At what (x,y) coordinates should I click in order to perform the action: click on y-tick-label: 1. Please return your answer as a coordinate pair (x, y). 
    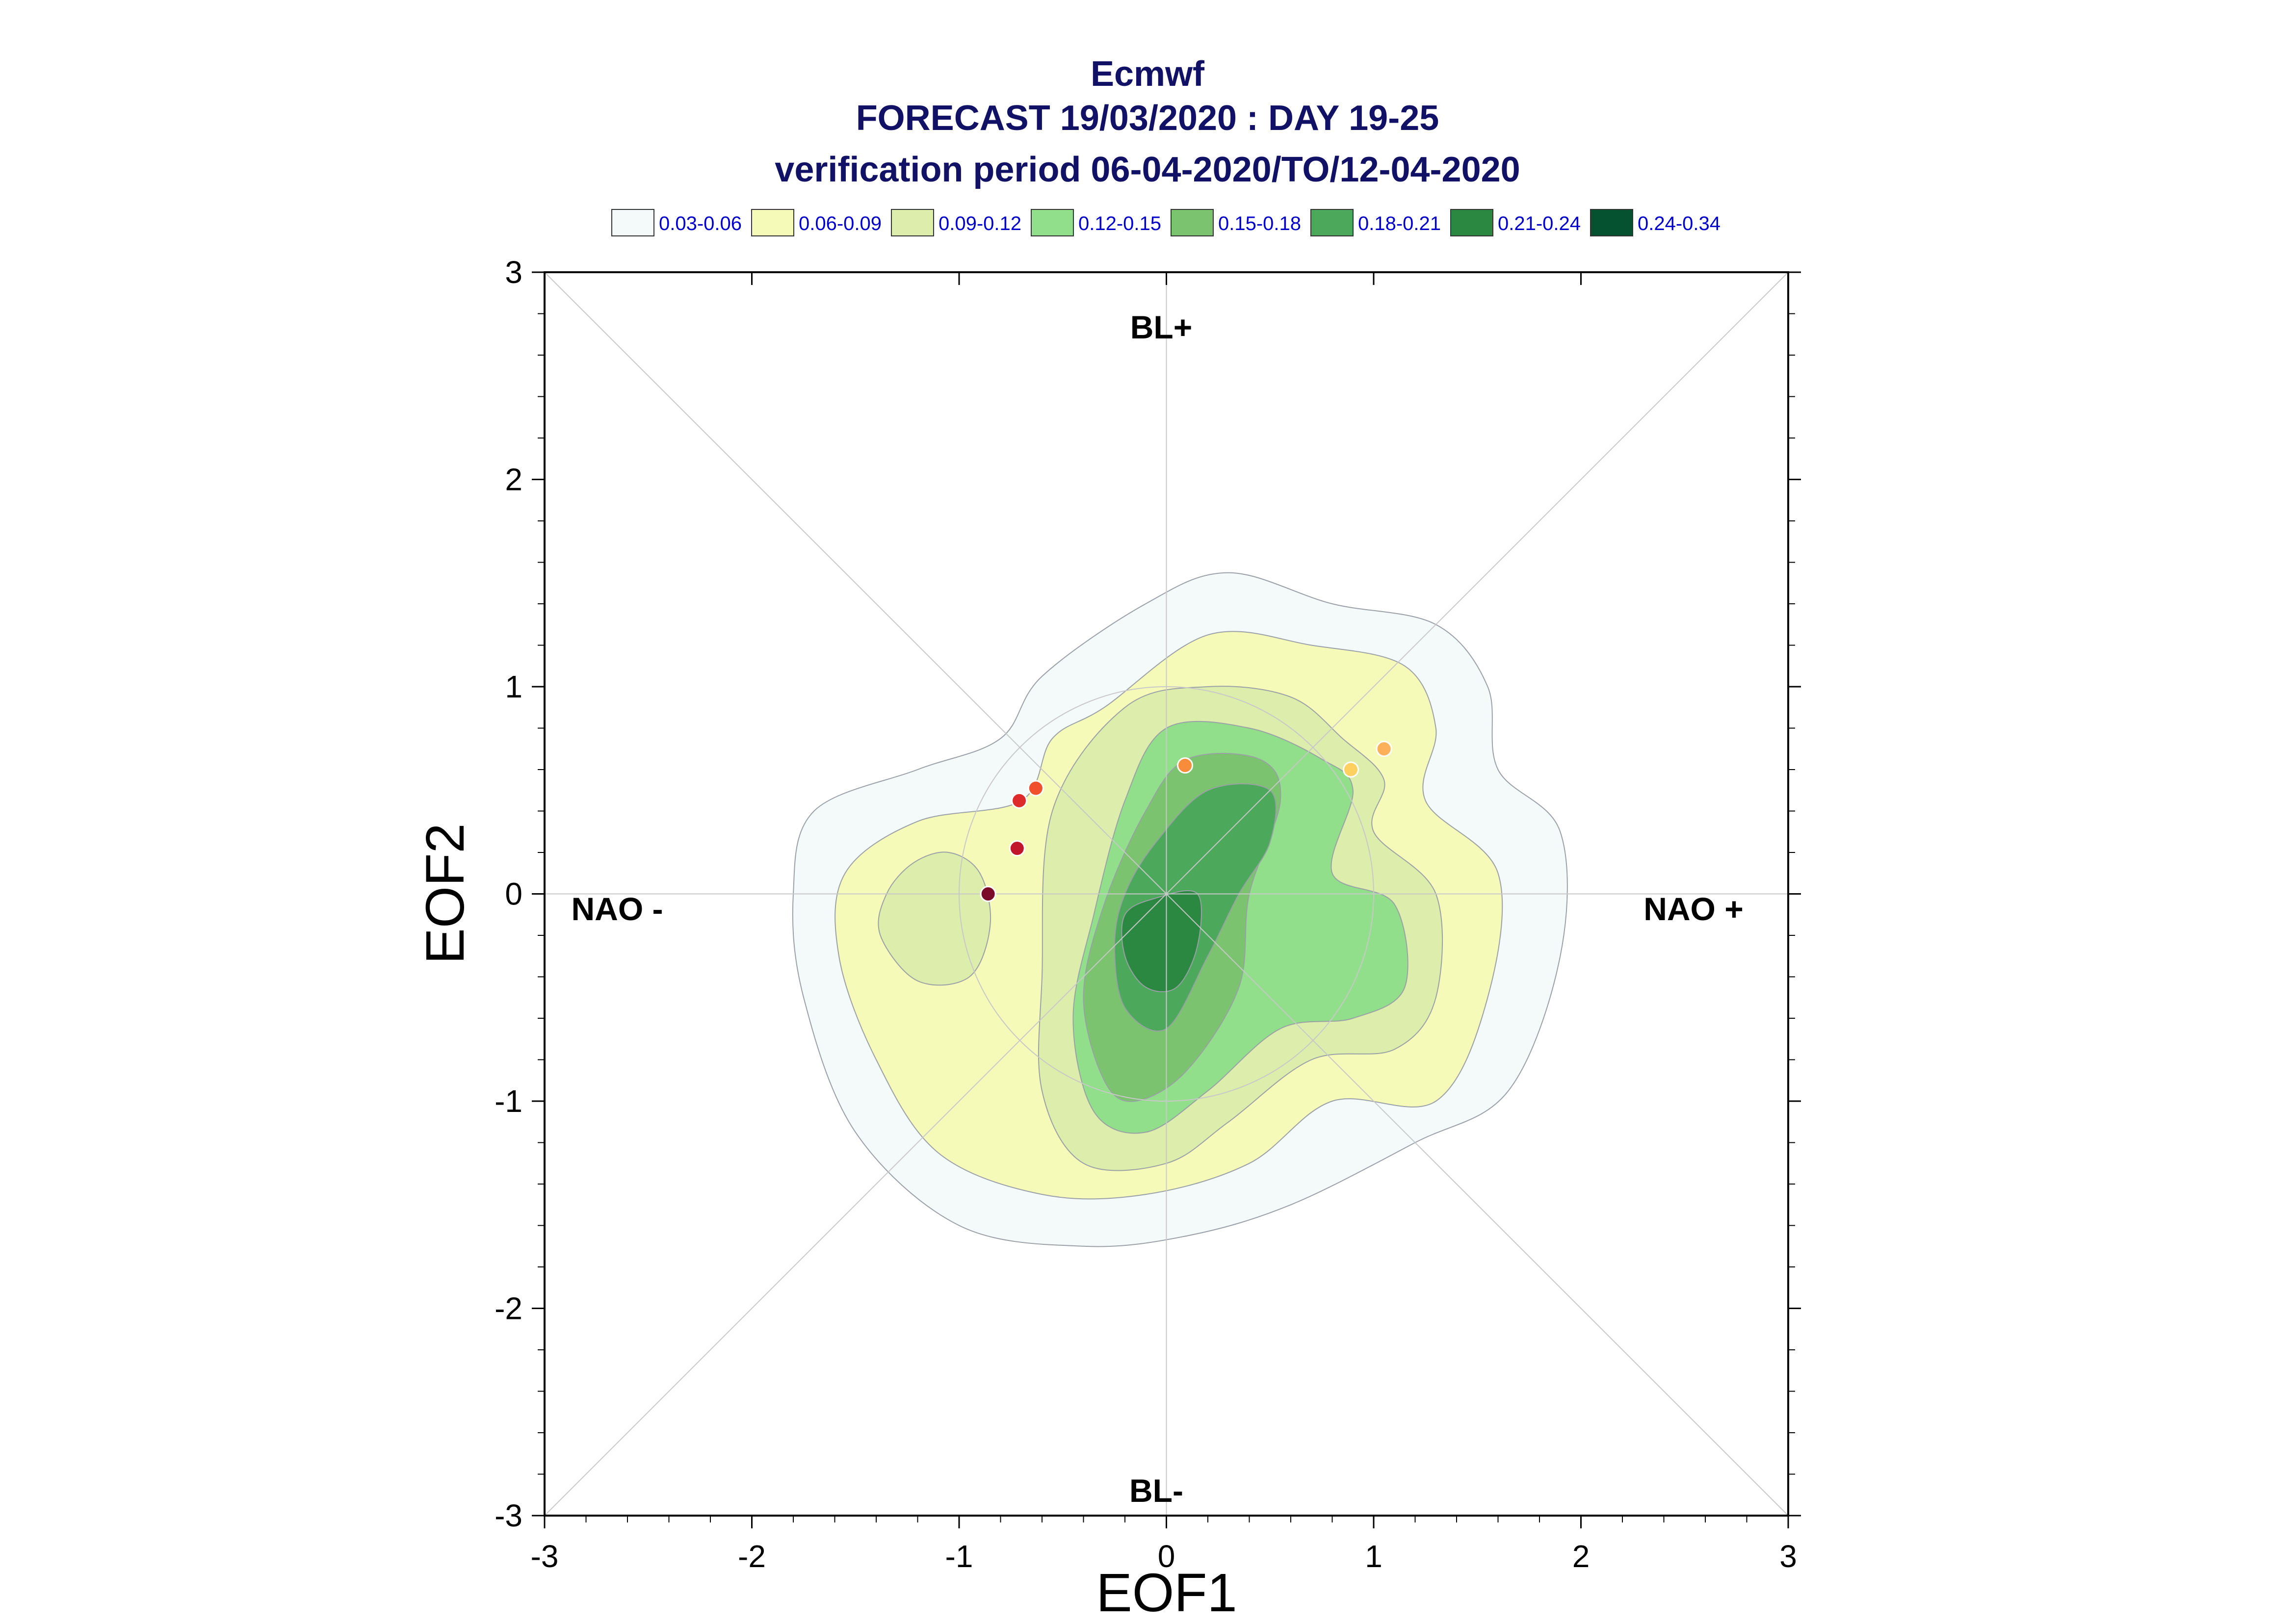
    Looking at the image, I should click on (514, 686).